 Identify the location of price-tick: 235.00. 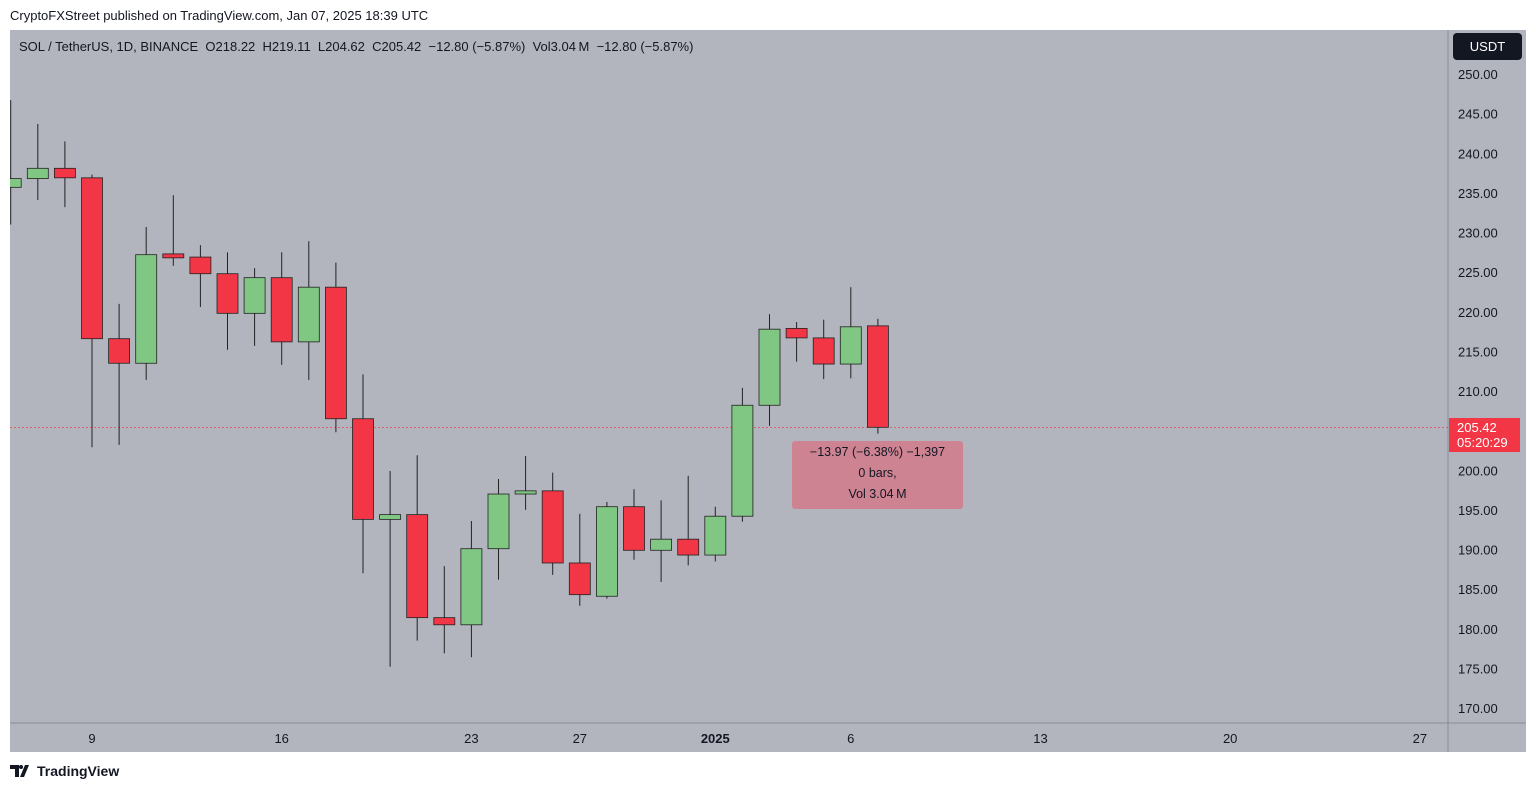
(1478, 193).